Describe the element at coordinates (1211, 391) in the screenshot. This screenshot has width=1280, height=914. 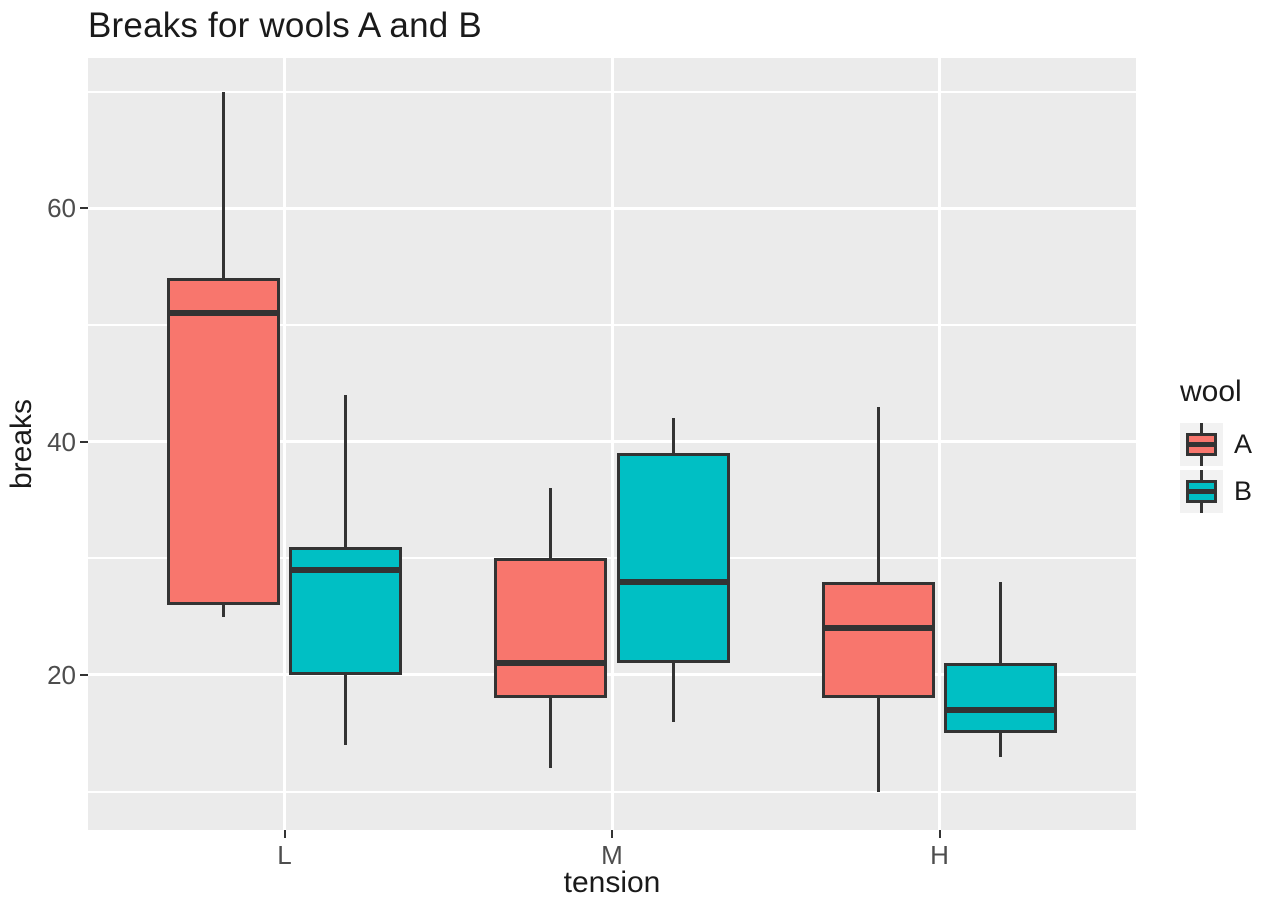
I see `legend-title: wool` at that location.